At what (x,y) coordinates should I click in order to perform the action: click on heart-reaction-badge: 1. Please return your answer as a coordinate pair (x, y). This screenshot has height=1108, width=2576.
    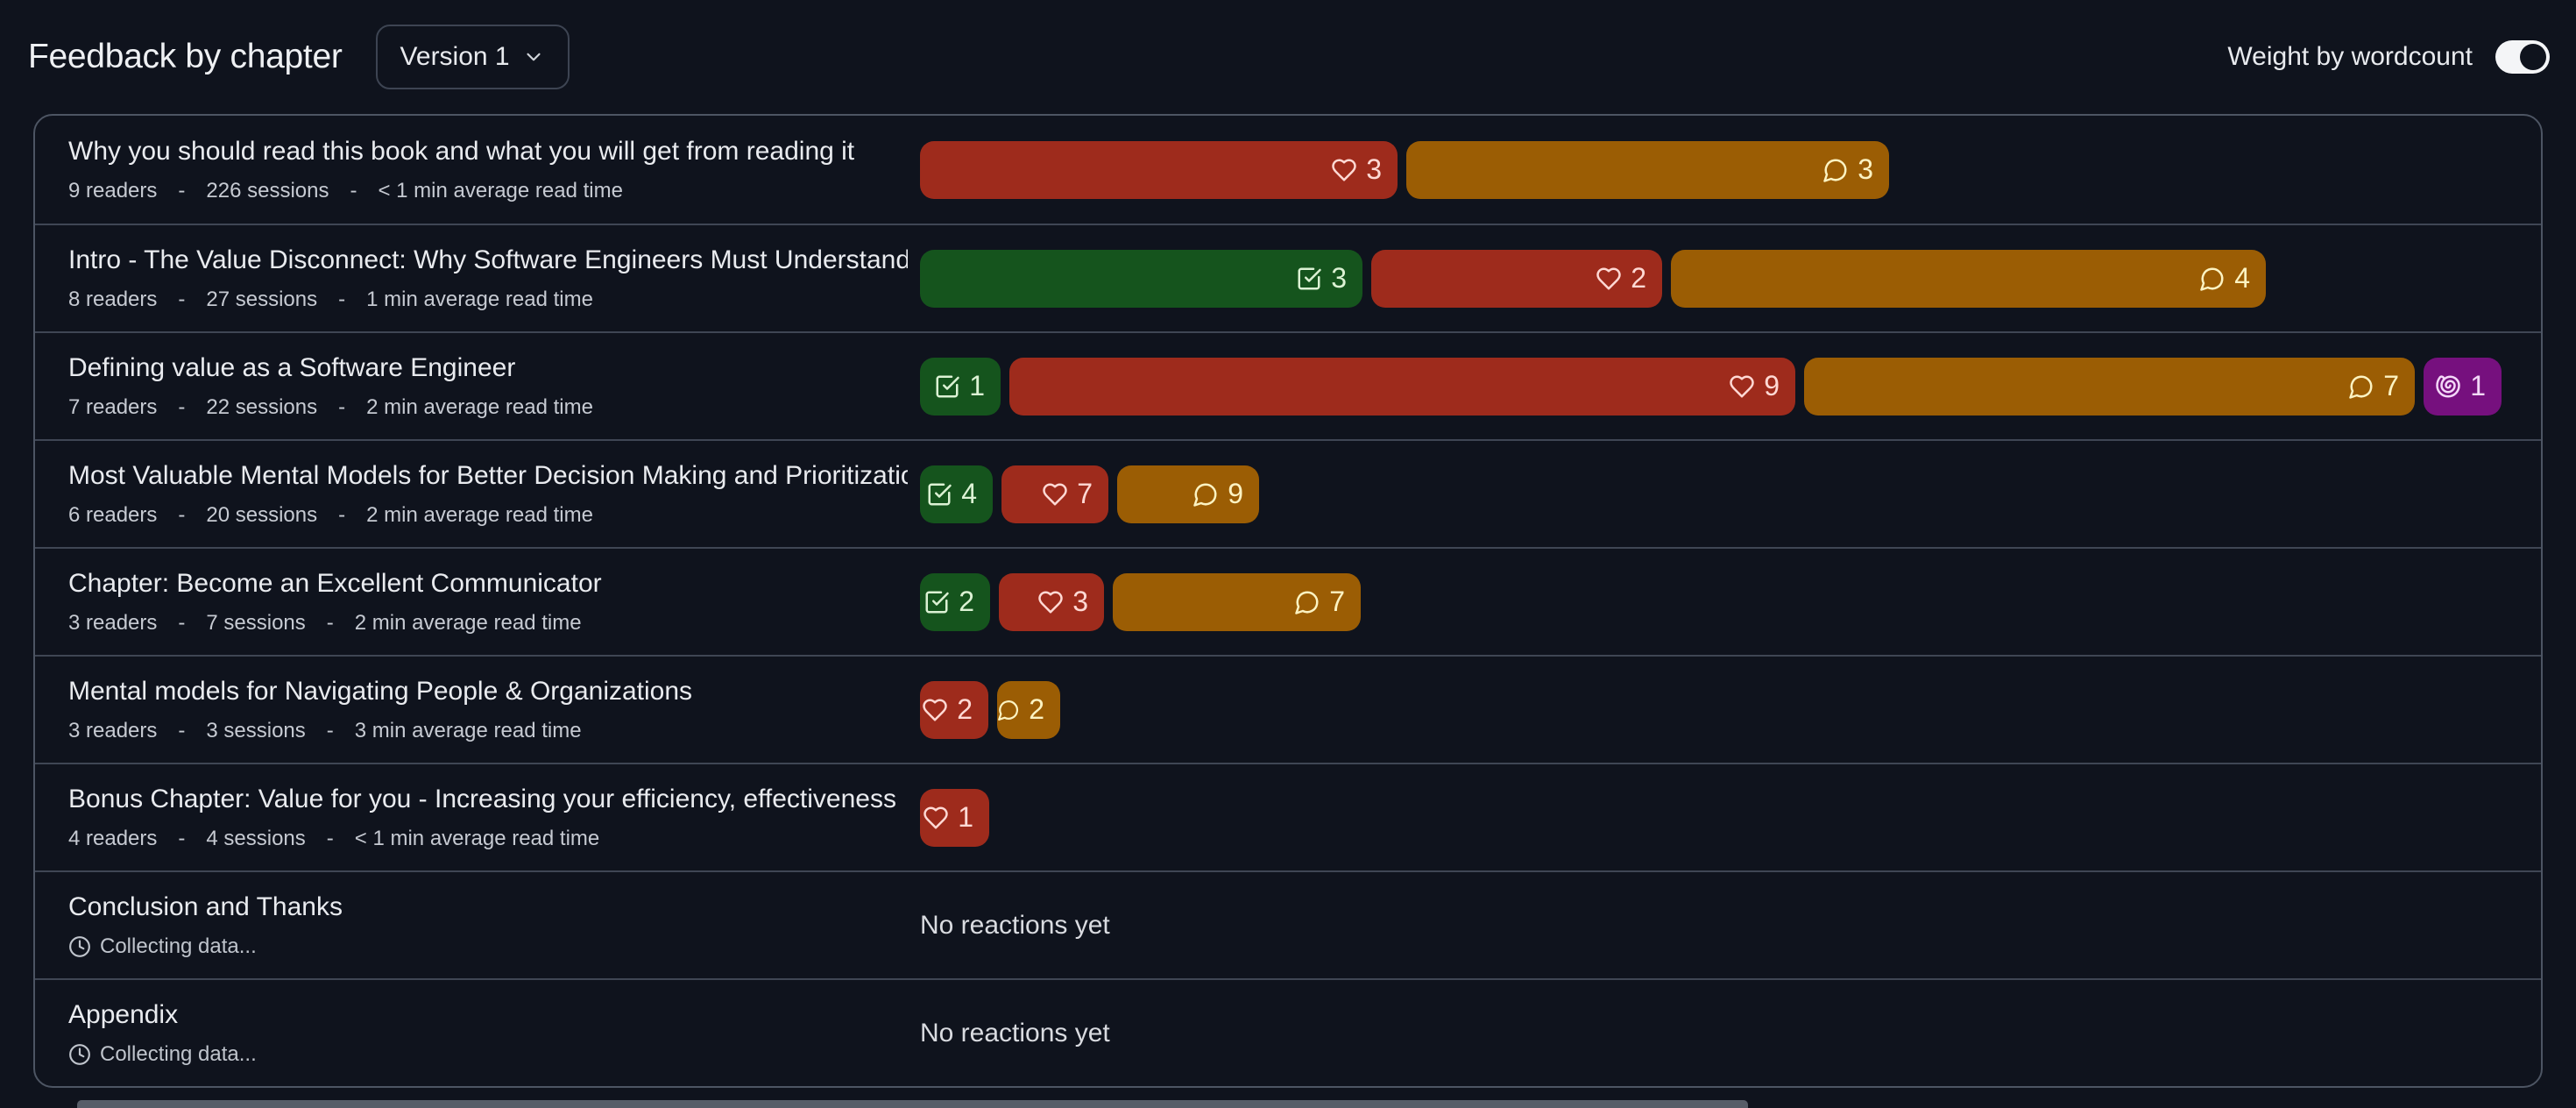
    Looking at the image, I should click on (954, 817).